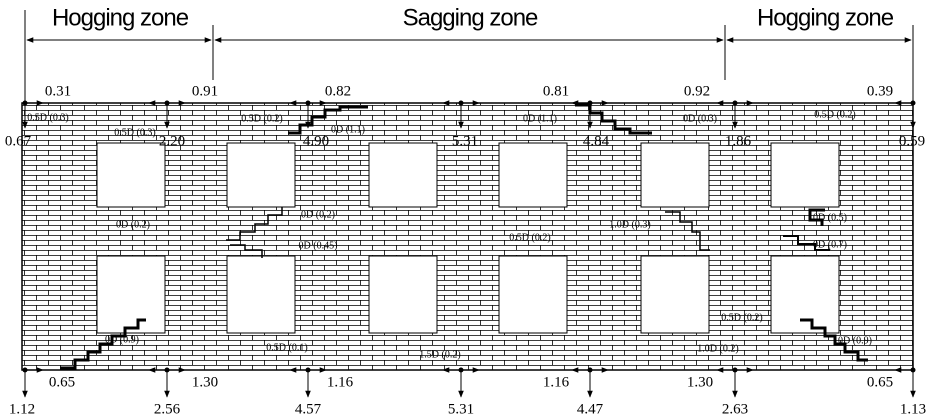  Describe the element at coordinates (880, 91) in the screenshot. I see `top-span: 0.39` at that location.